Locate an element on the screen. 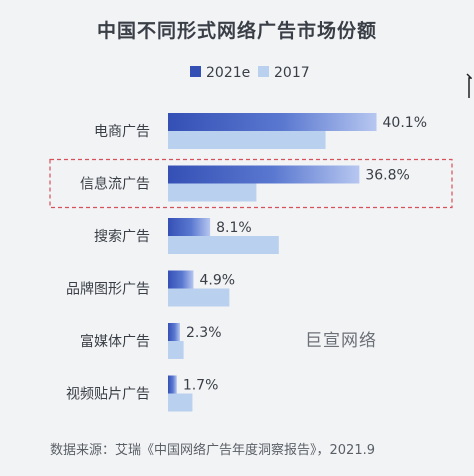 Image resolution: width=474 pixels, height=476 pixels. mouse-cursor-icon is located at coordinates (469, 85).